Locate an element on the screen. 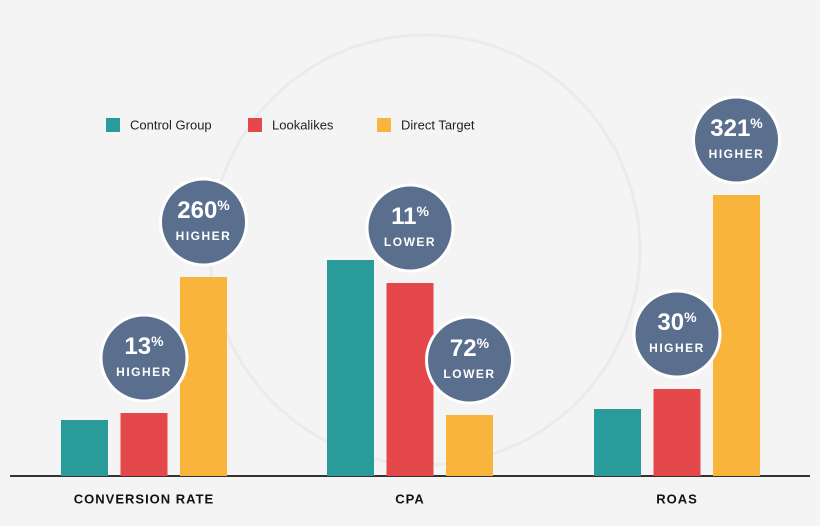 The width and height of the screenshot is (820, 526). annotation-number: 11 is located at coordinates (403, 216).